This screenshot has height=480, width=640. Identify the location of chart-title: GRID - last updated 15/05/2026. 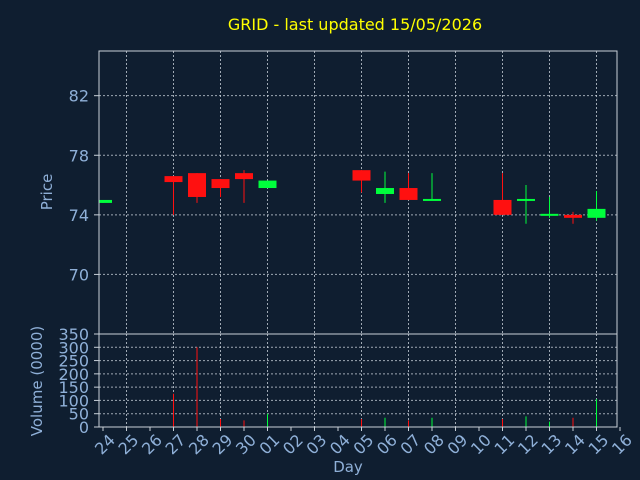
(355, 24).